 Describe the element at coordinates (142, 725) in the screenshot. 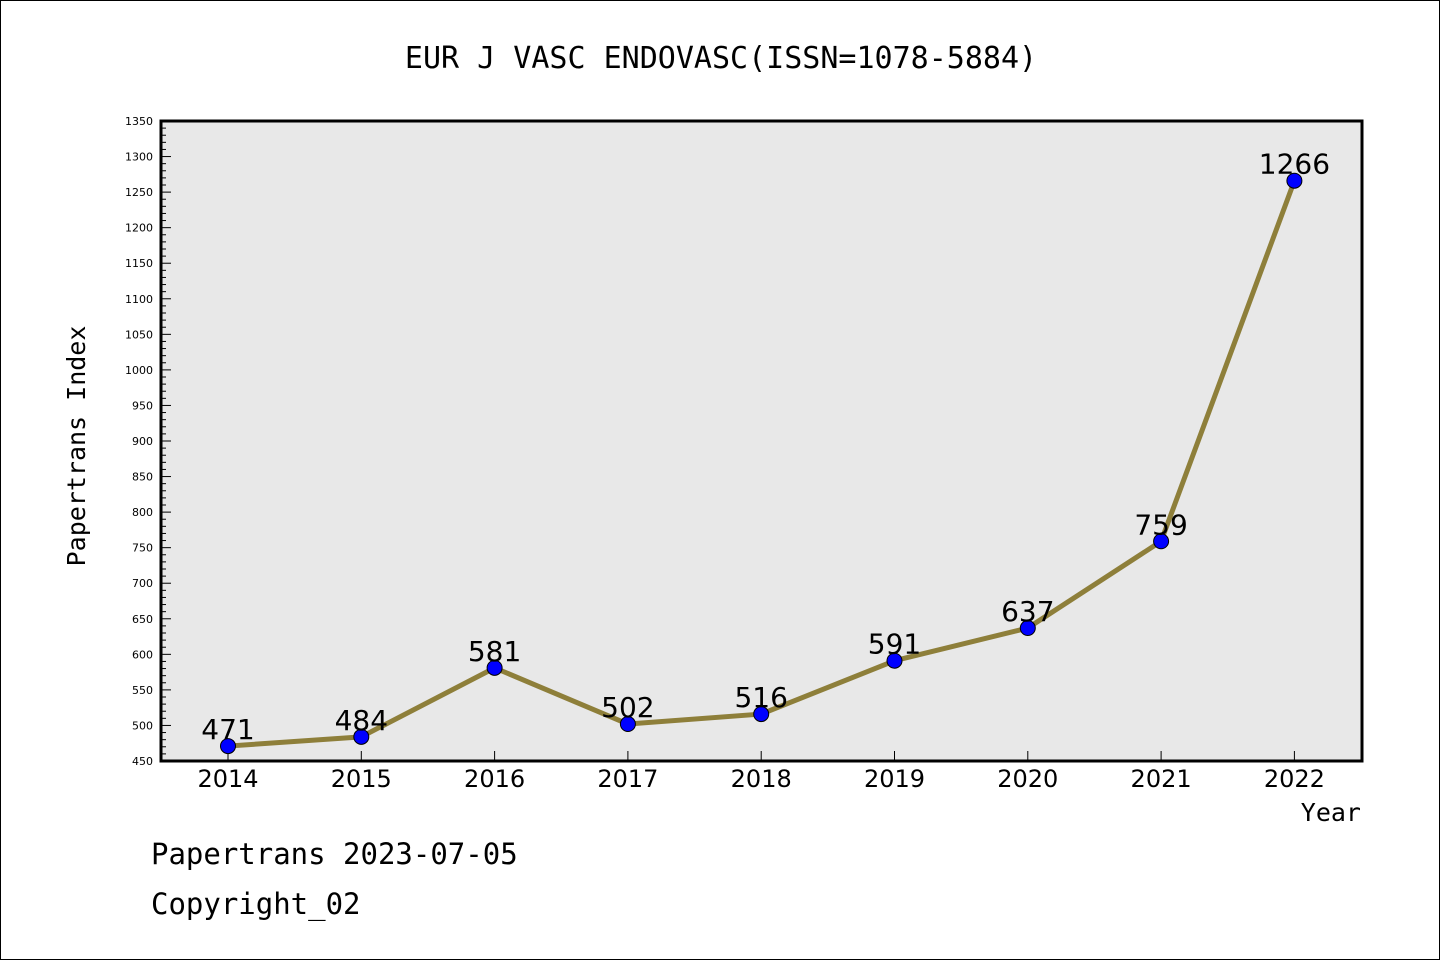

I see `y-tick-label: 500` at that location.